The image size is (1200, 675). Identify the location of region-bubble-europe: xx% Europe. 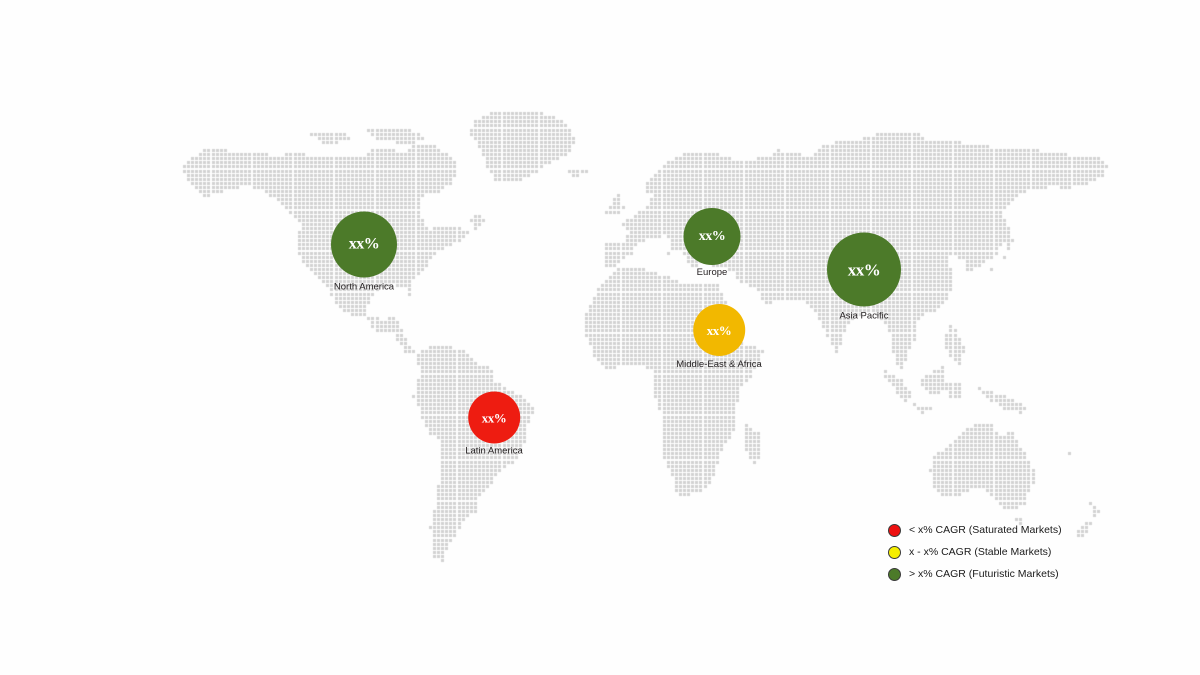
(712, 243).